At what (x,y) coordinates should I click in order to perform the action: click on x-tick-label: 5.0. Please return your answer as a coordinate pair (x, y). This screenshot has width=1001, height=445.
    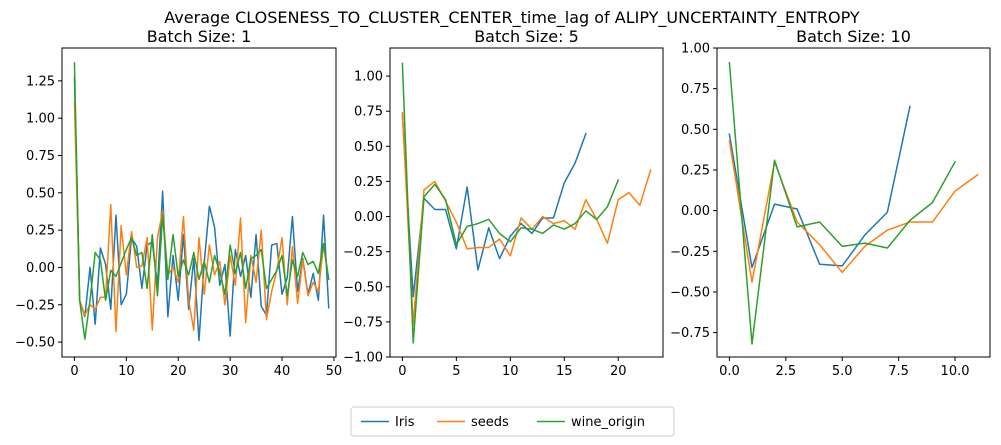
    Looking at the image, I should click on (842, 371).